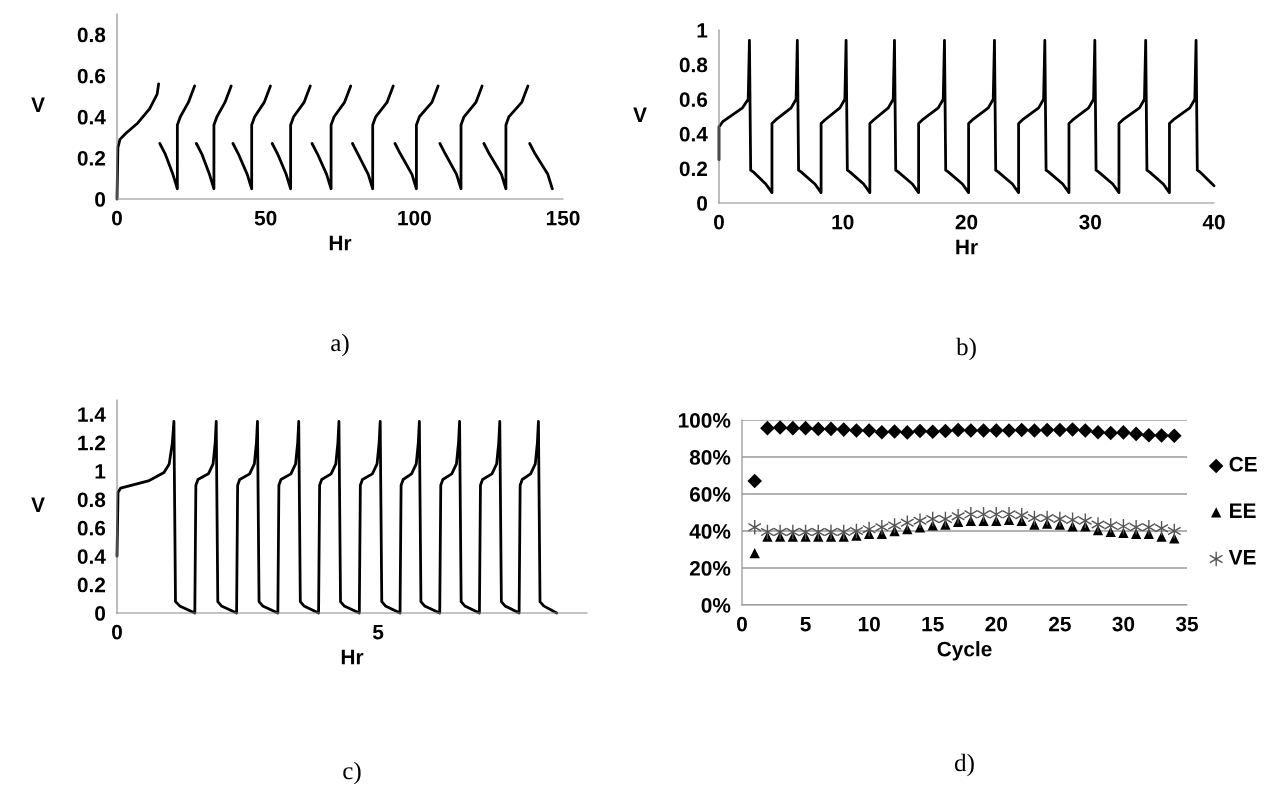 The width and height of the screenshot is (1269, 786). What do you see at coordinates (1243, 464) in the screenshot?
I see `legend-label: CE` at bounding box center [1243, 464].